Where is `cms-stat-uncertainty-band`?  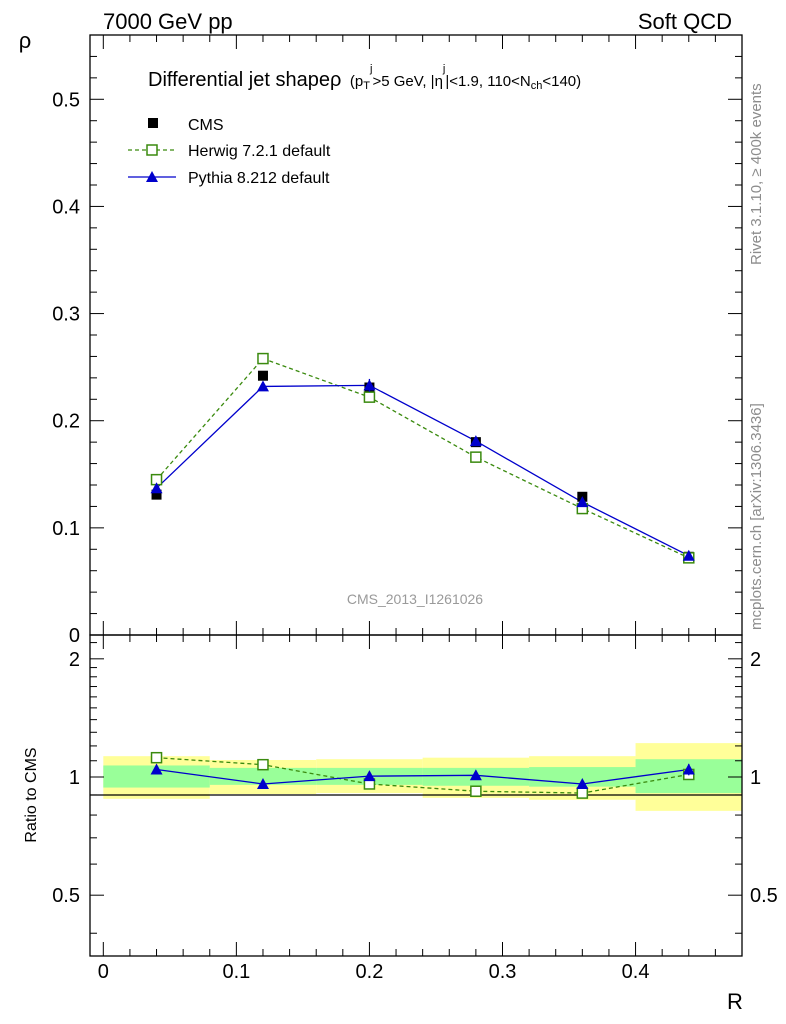
cms-stat-uncertainty-band is located at coordinates (156, 776).